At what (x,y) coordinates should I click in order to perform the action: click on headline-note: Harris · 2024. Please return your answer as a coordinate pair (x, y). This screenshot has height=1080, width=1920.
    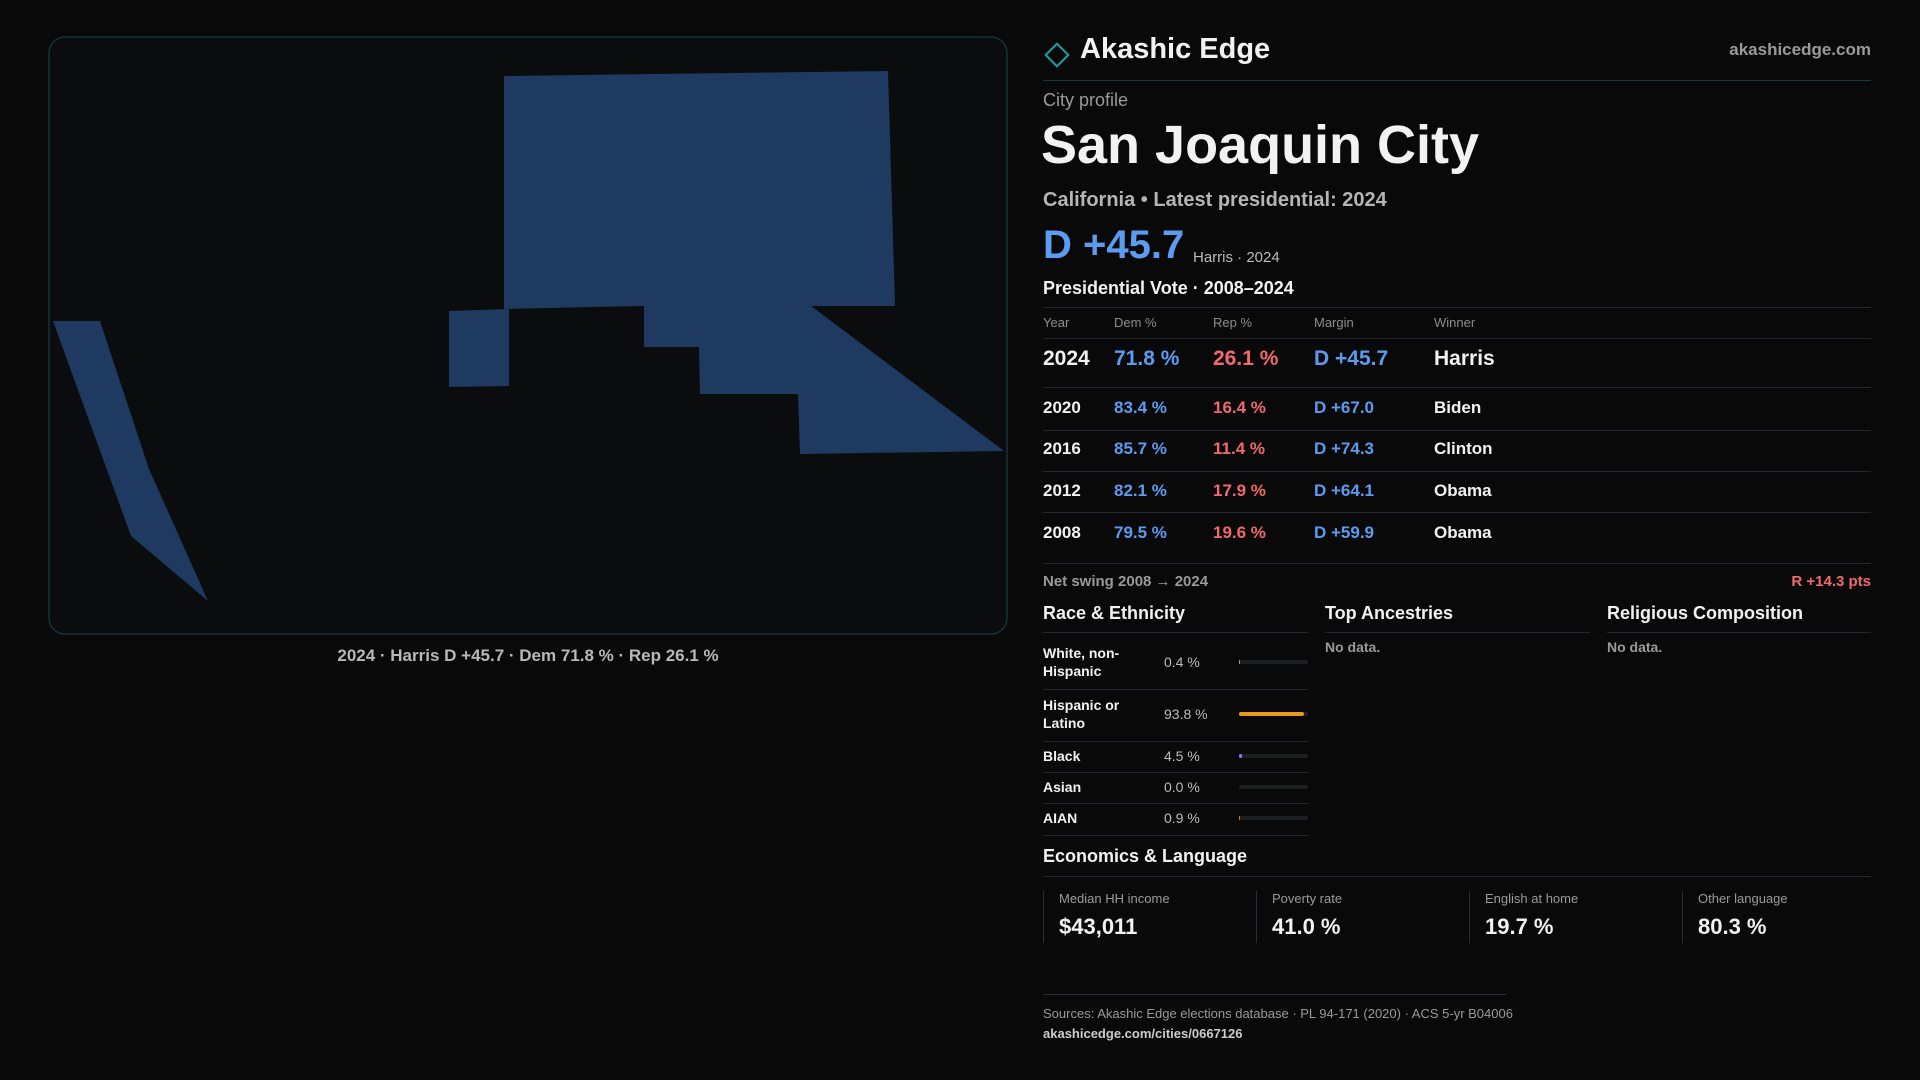
    Looking at the image, I should click on (1236, 257).